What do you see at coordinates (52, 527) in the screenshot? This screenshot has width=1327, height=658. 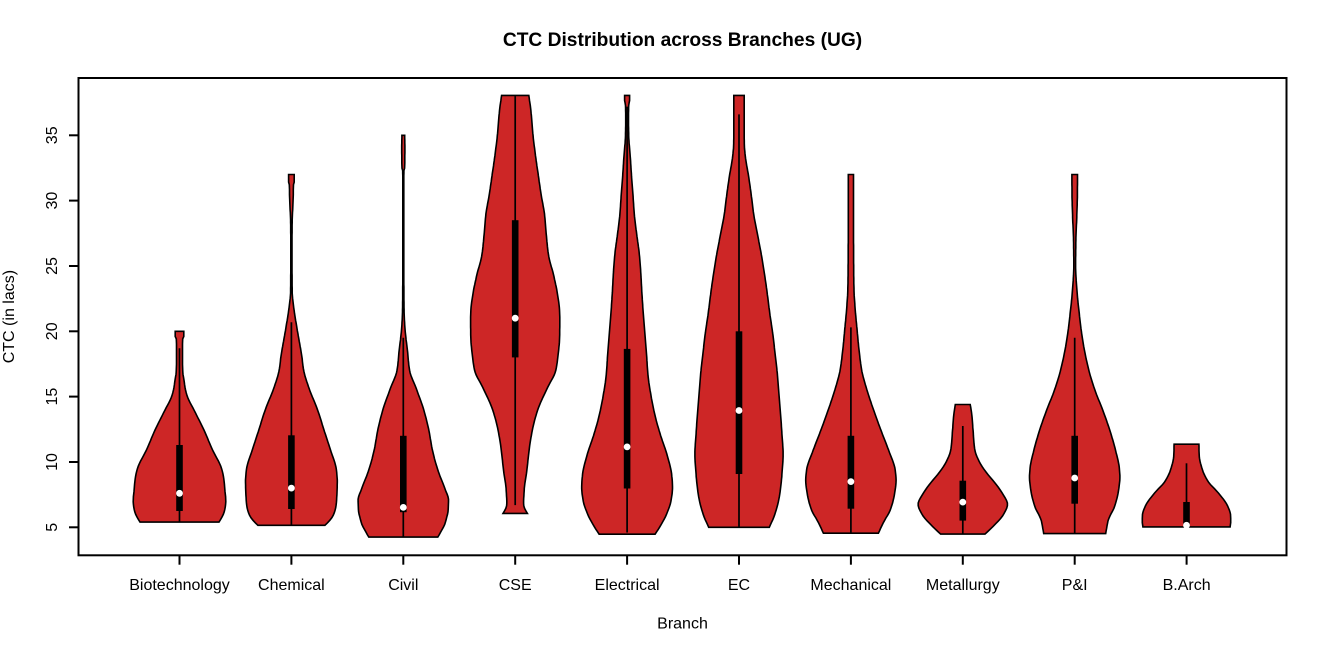 I see `svg-text: 5` at bounding box center [52, 527].